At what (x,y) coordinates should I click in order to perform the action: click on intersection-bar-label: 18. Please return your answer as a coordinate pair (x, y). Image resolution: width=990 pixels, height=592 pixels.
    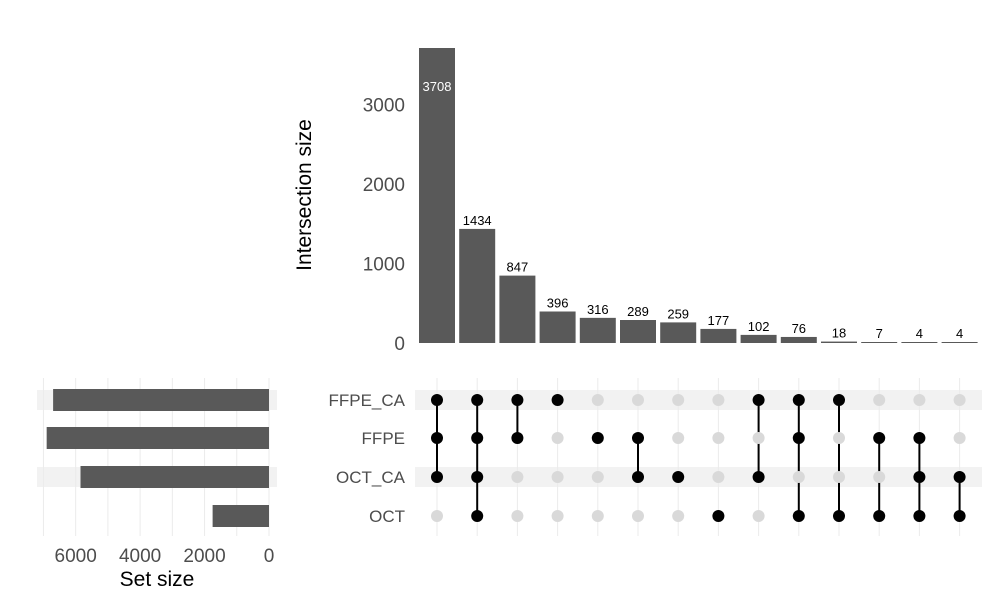
    Looking at the image, I should click on (839, 333).